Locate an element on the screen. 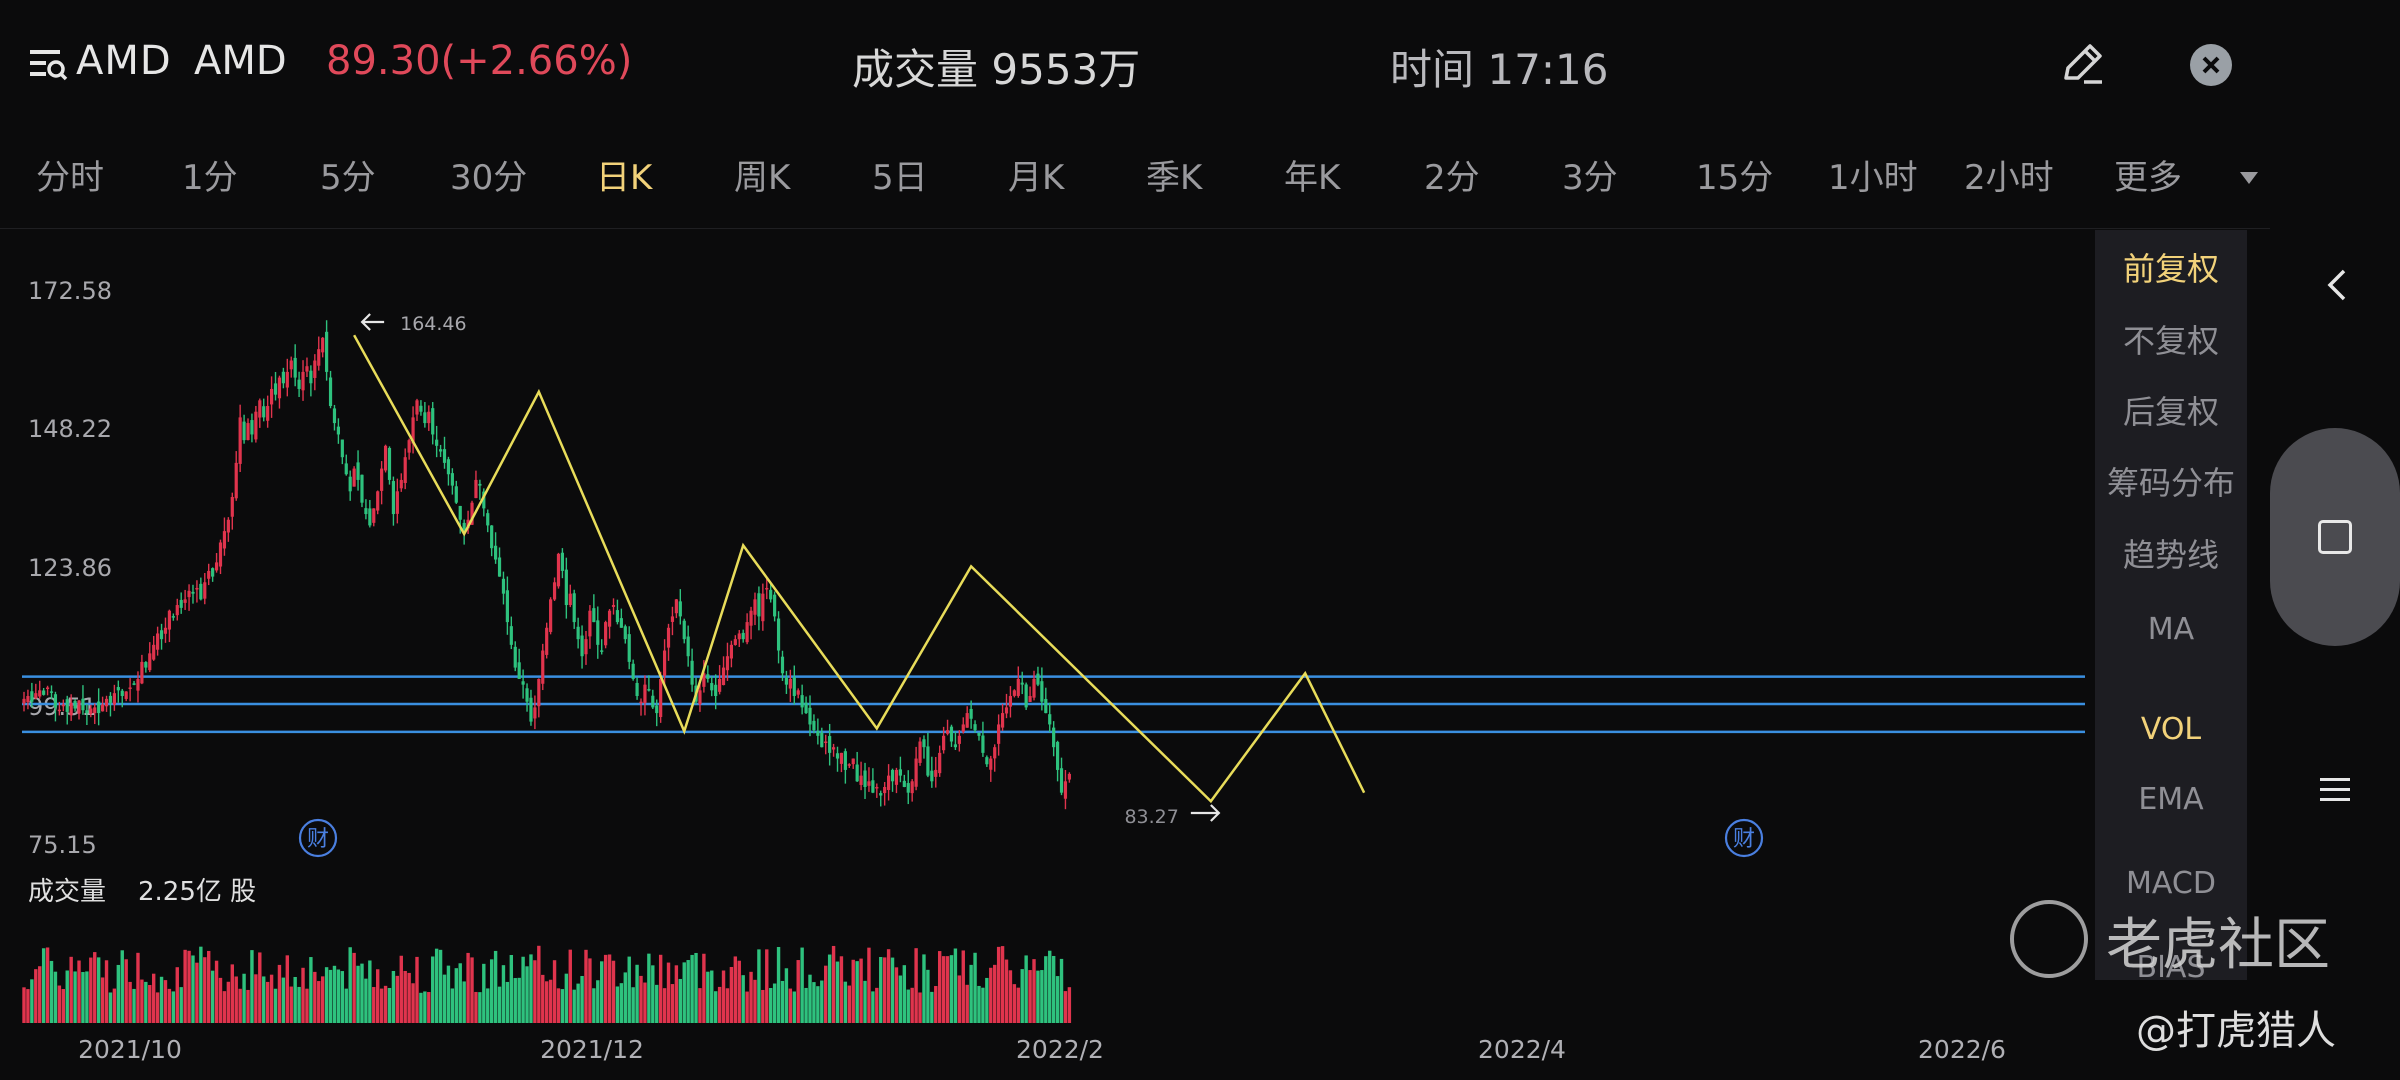  tab-9: 年K is located at coordinates (1312, 178).